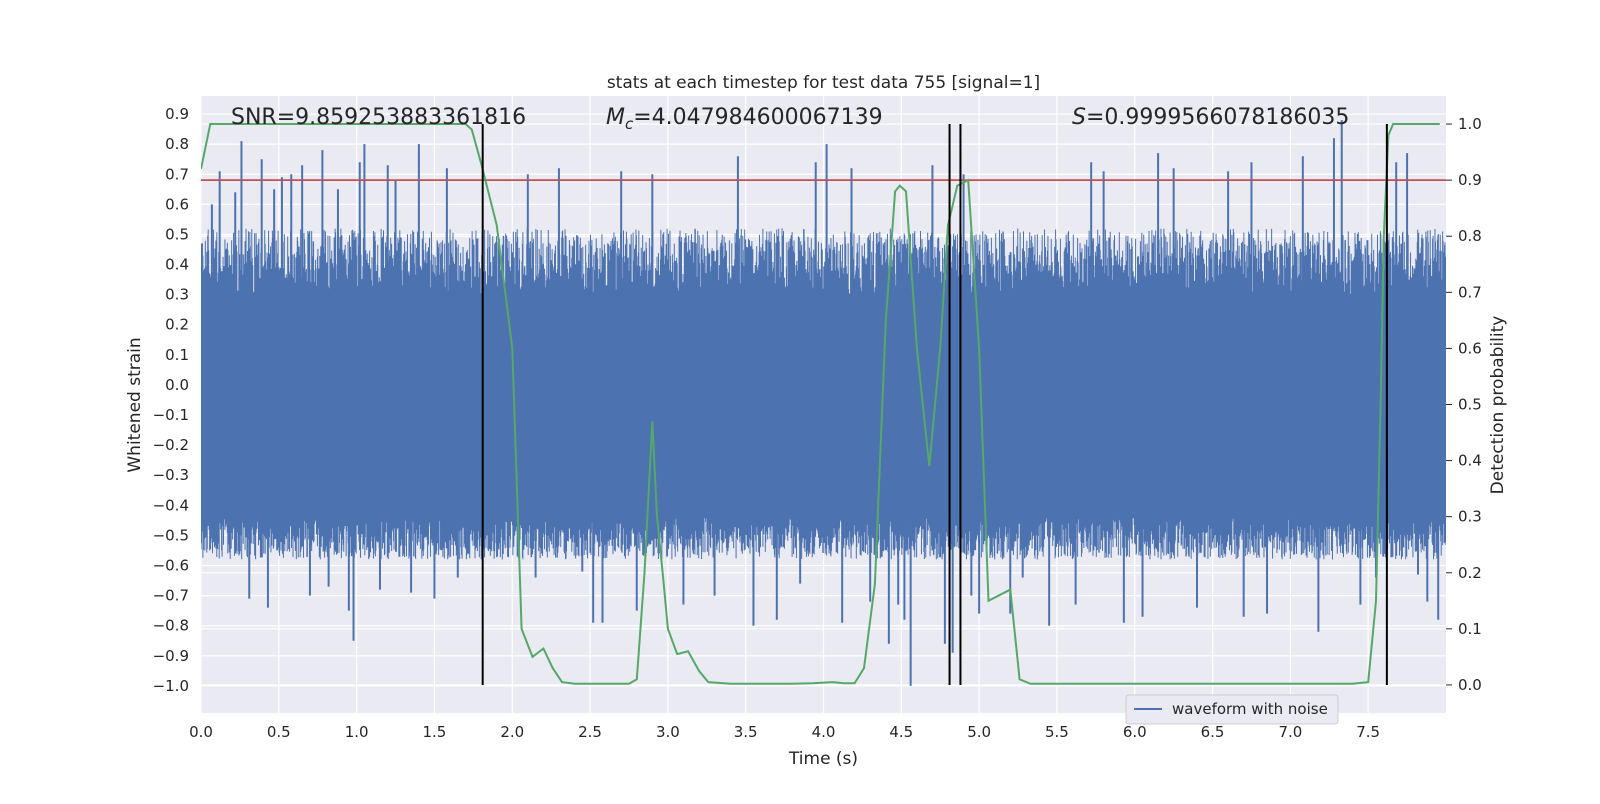 The width and height of the screenshot is (1600, 804). What do you see at coordinates (1135, 732) in the screenshot?
I see `x-tick-label: 6.0` at bounding box center [1135, 732].